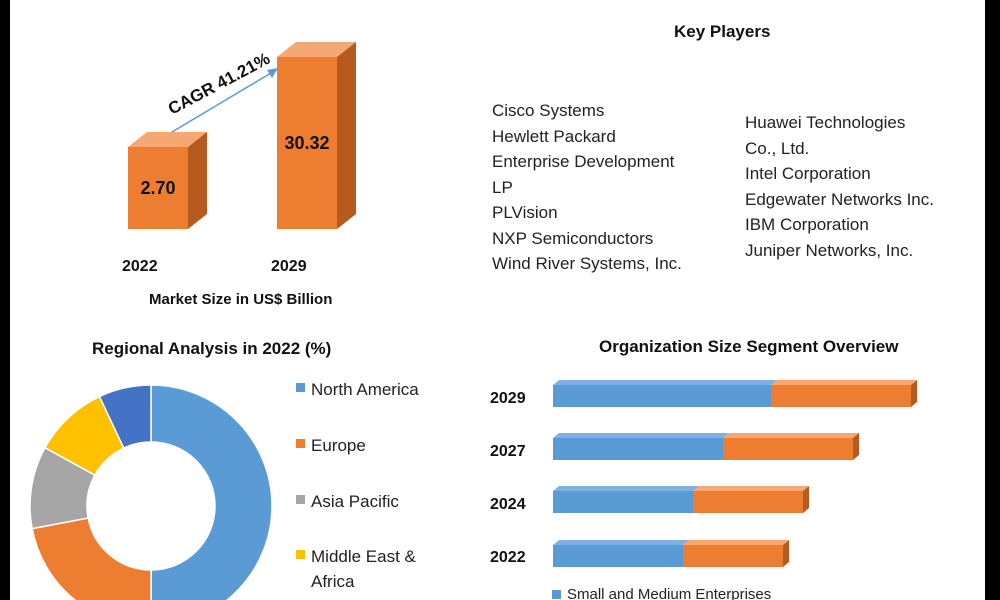 This screenshot has width=1000, height=600. I want to click on key-player: Co., Ltd., so click(777, 148).